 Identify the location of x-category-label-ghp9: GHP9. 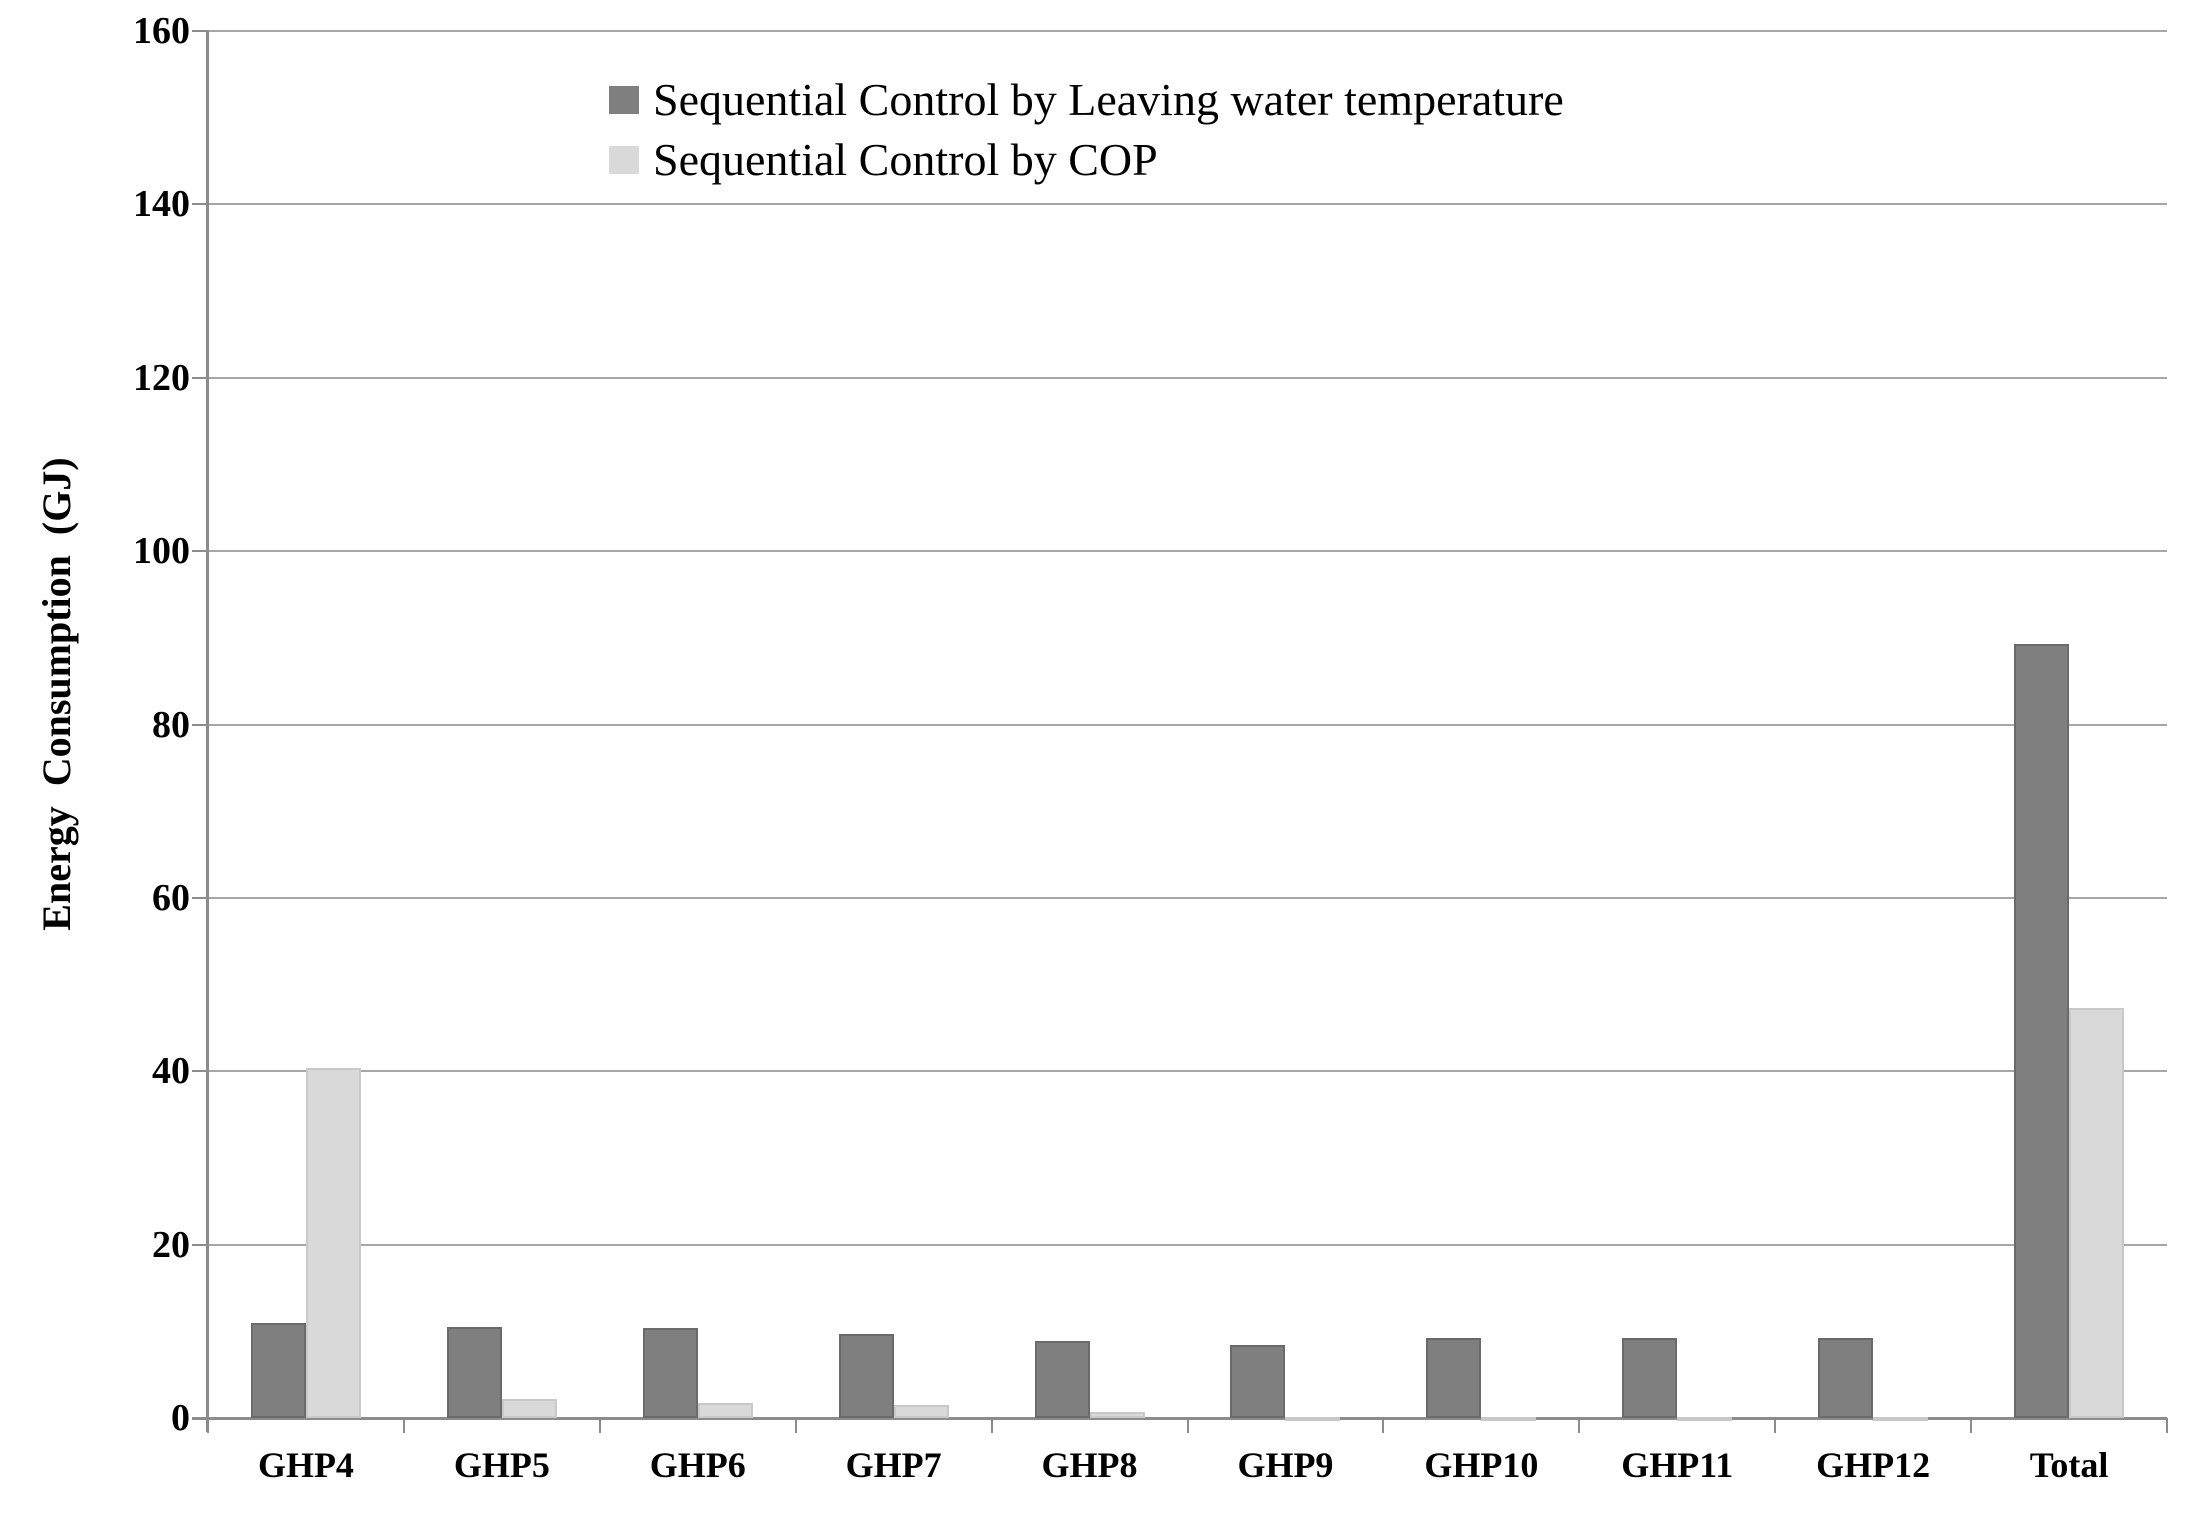
(1285, 1465).